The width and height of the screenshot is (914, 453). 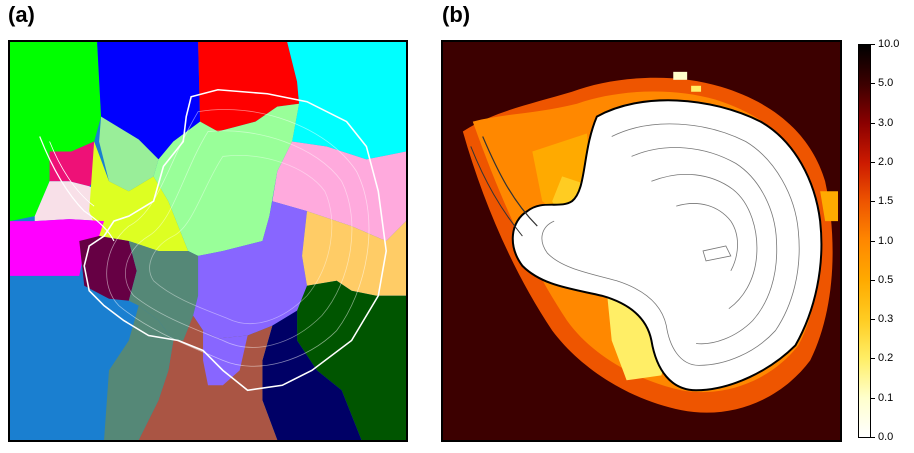 What do you see at coordinates (886, 122) in the screenshot?
I see `colorbar-tick-label: 3.0` at bounding box center [886, 122].